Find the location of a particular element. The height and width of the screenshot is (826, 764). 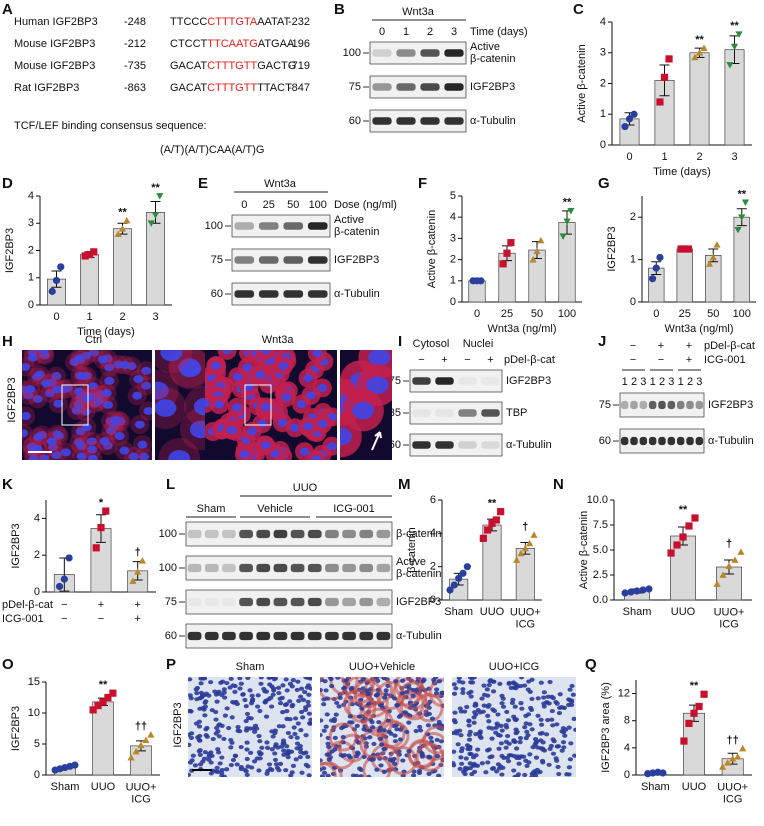

image-title: Ctrl is located at coordinates (93, 340).